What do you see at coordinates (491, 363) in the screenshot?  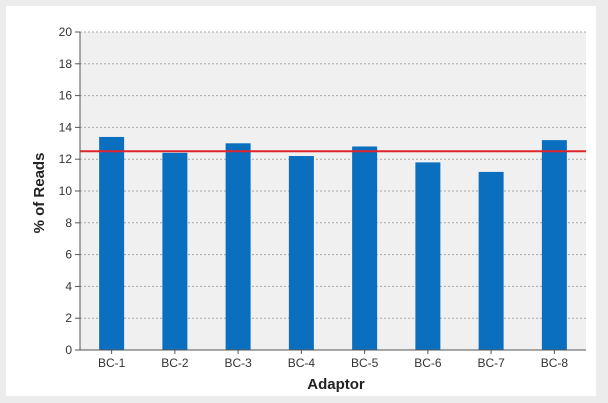 I see `x-tick-label: BC-7` at bounding box center [491, 363].